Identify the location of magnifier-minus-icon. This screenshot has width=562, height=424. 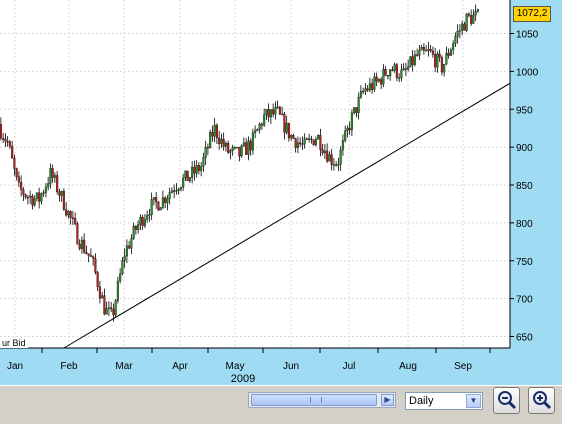
(507, 400).